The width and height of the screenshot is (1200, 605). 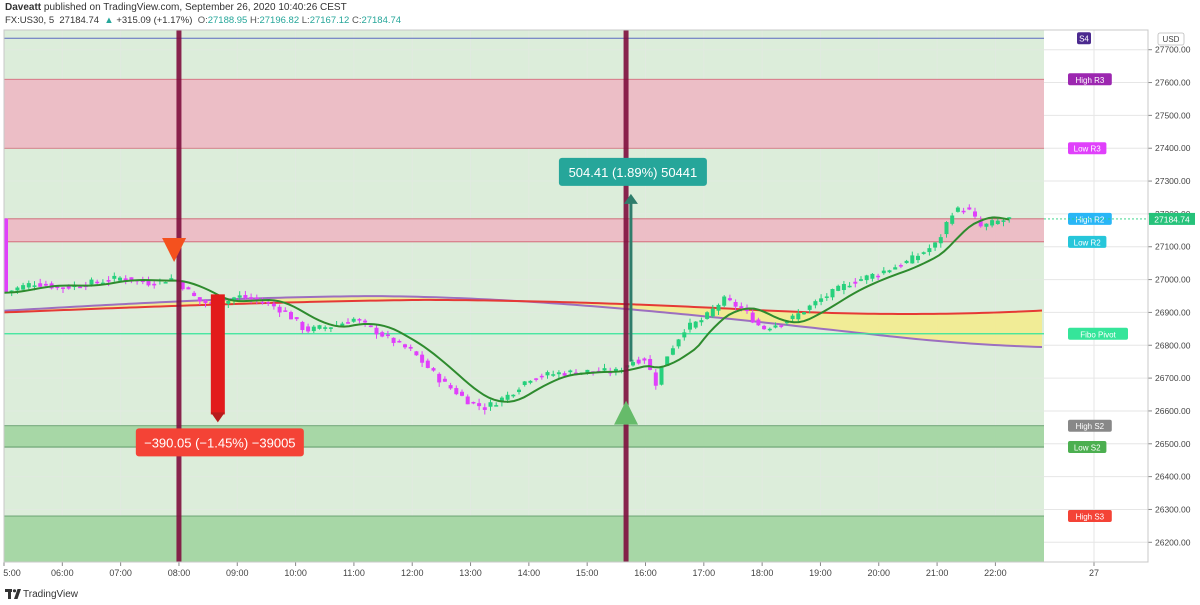 I want to click on sell-signal-icon, so click(x=174, y=250).